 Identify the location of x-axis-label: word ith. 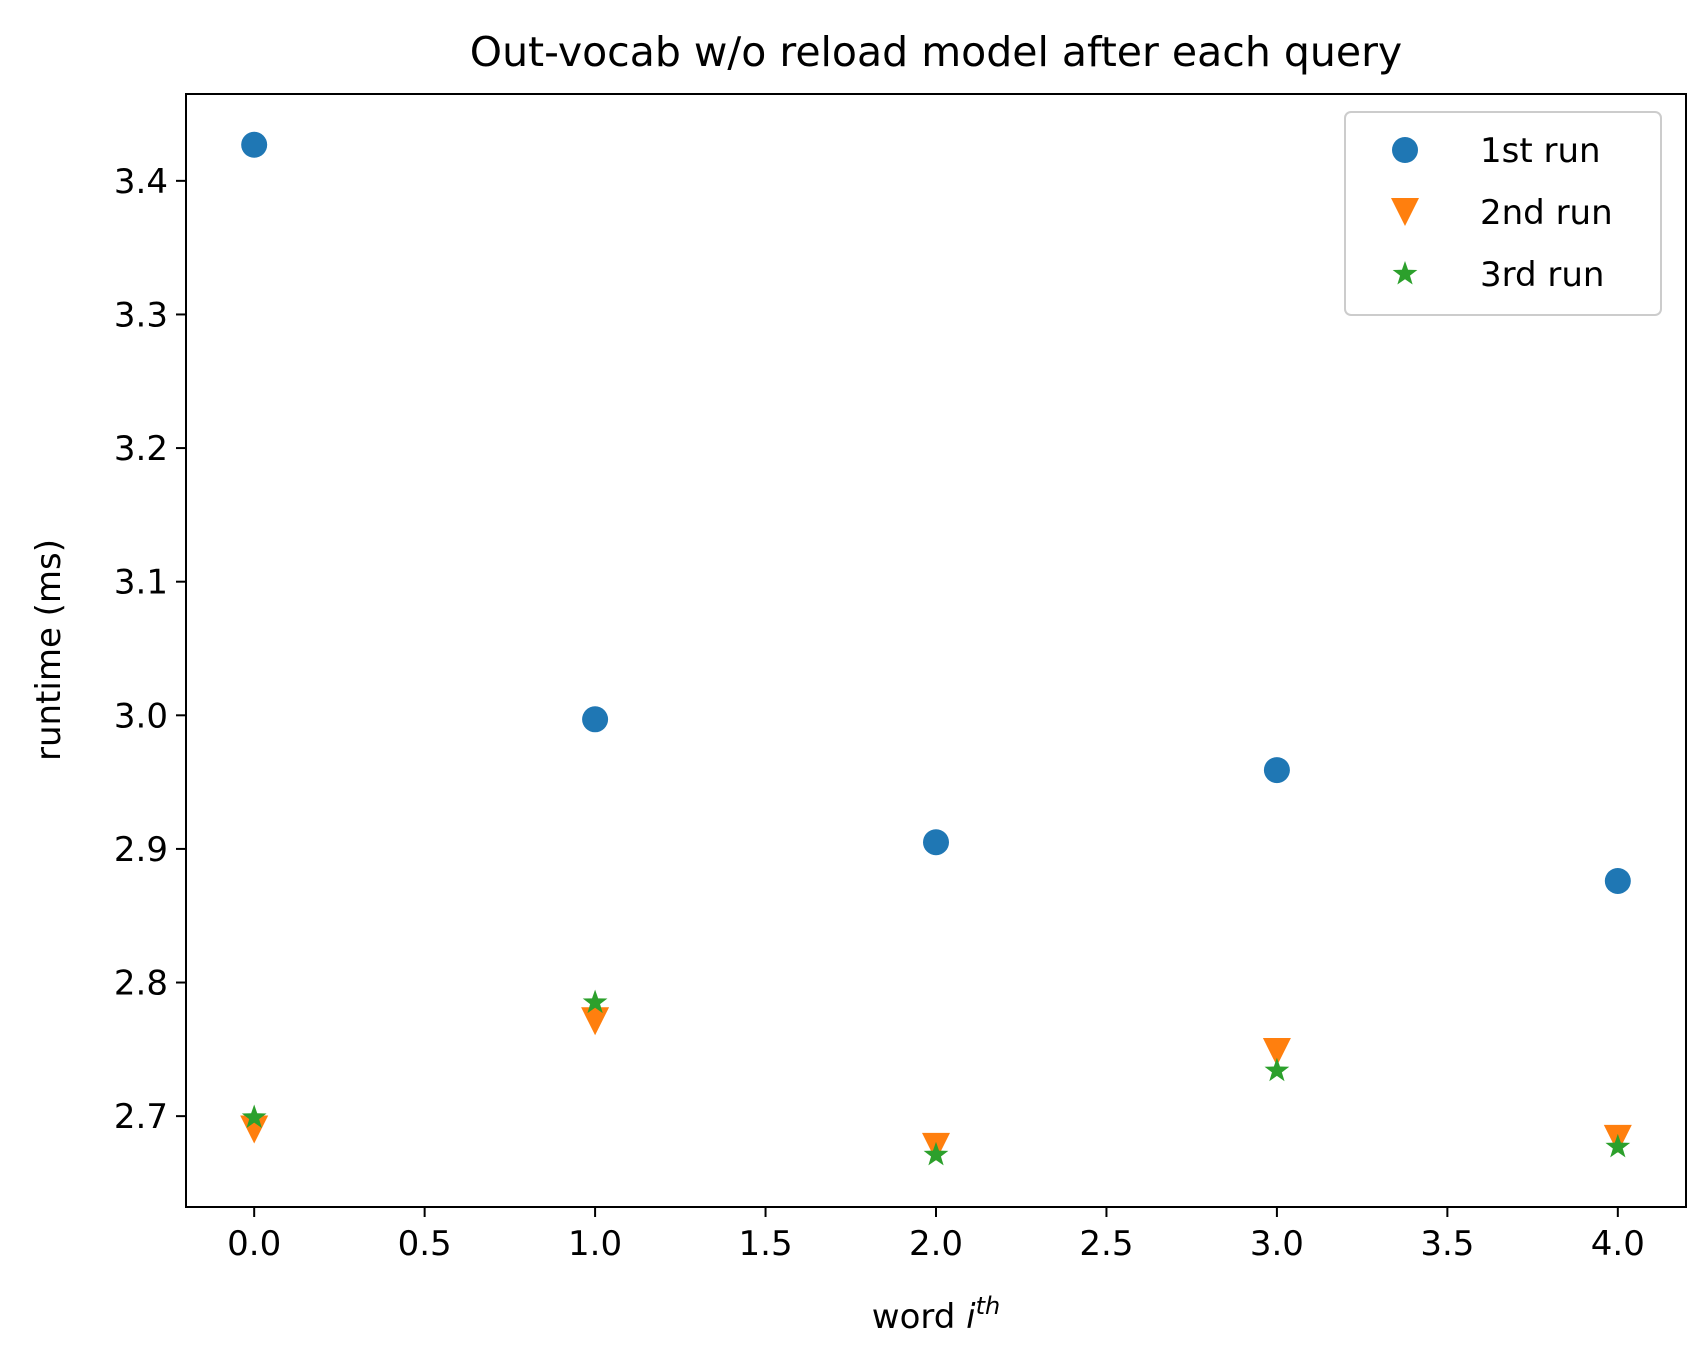
(936, 1314).